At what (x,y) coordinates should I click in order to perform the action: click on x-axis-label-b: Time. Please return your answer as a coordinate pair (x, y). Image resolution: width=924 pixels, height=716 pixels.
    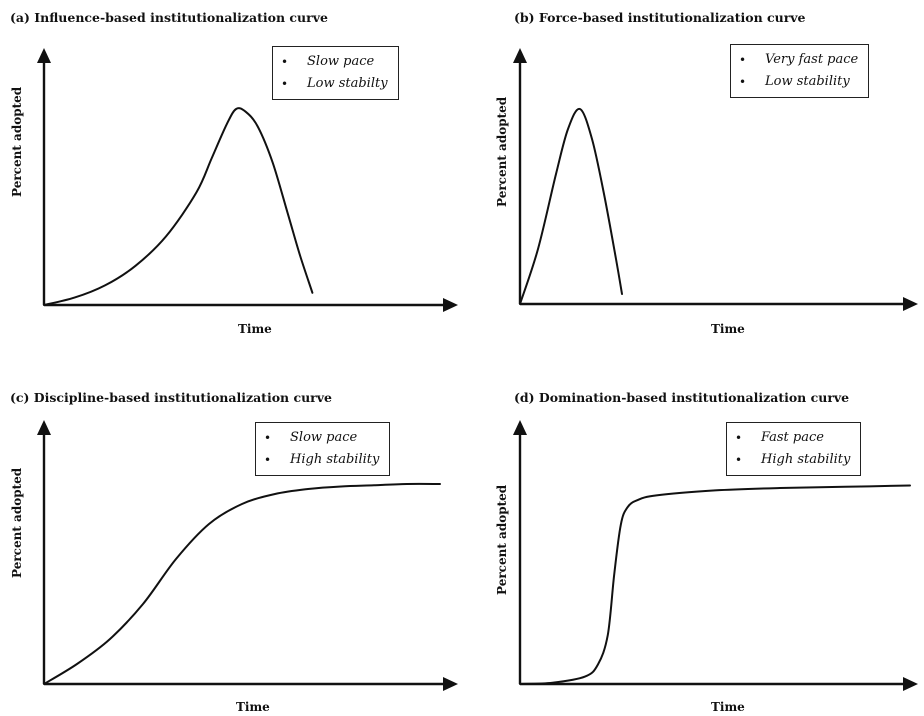
    Looking at the image, I should click on (728, 329).